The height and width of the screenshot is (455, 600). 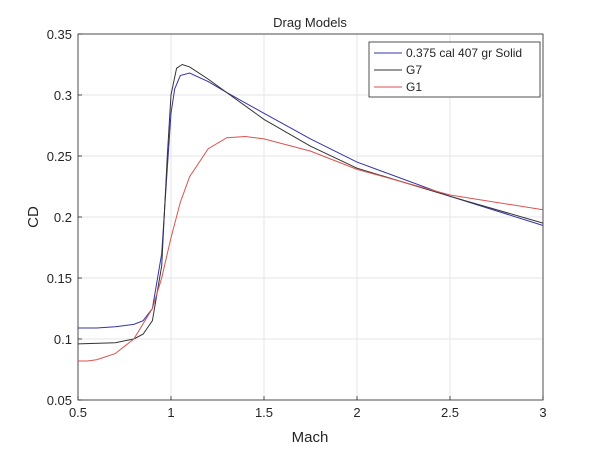 What do you see at coordinates (454, 69) in the screenshot?
I see `legend: 0.375 cal 407 gr Solid G7 G1` at bounding box center [454, 69].